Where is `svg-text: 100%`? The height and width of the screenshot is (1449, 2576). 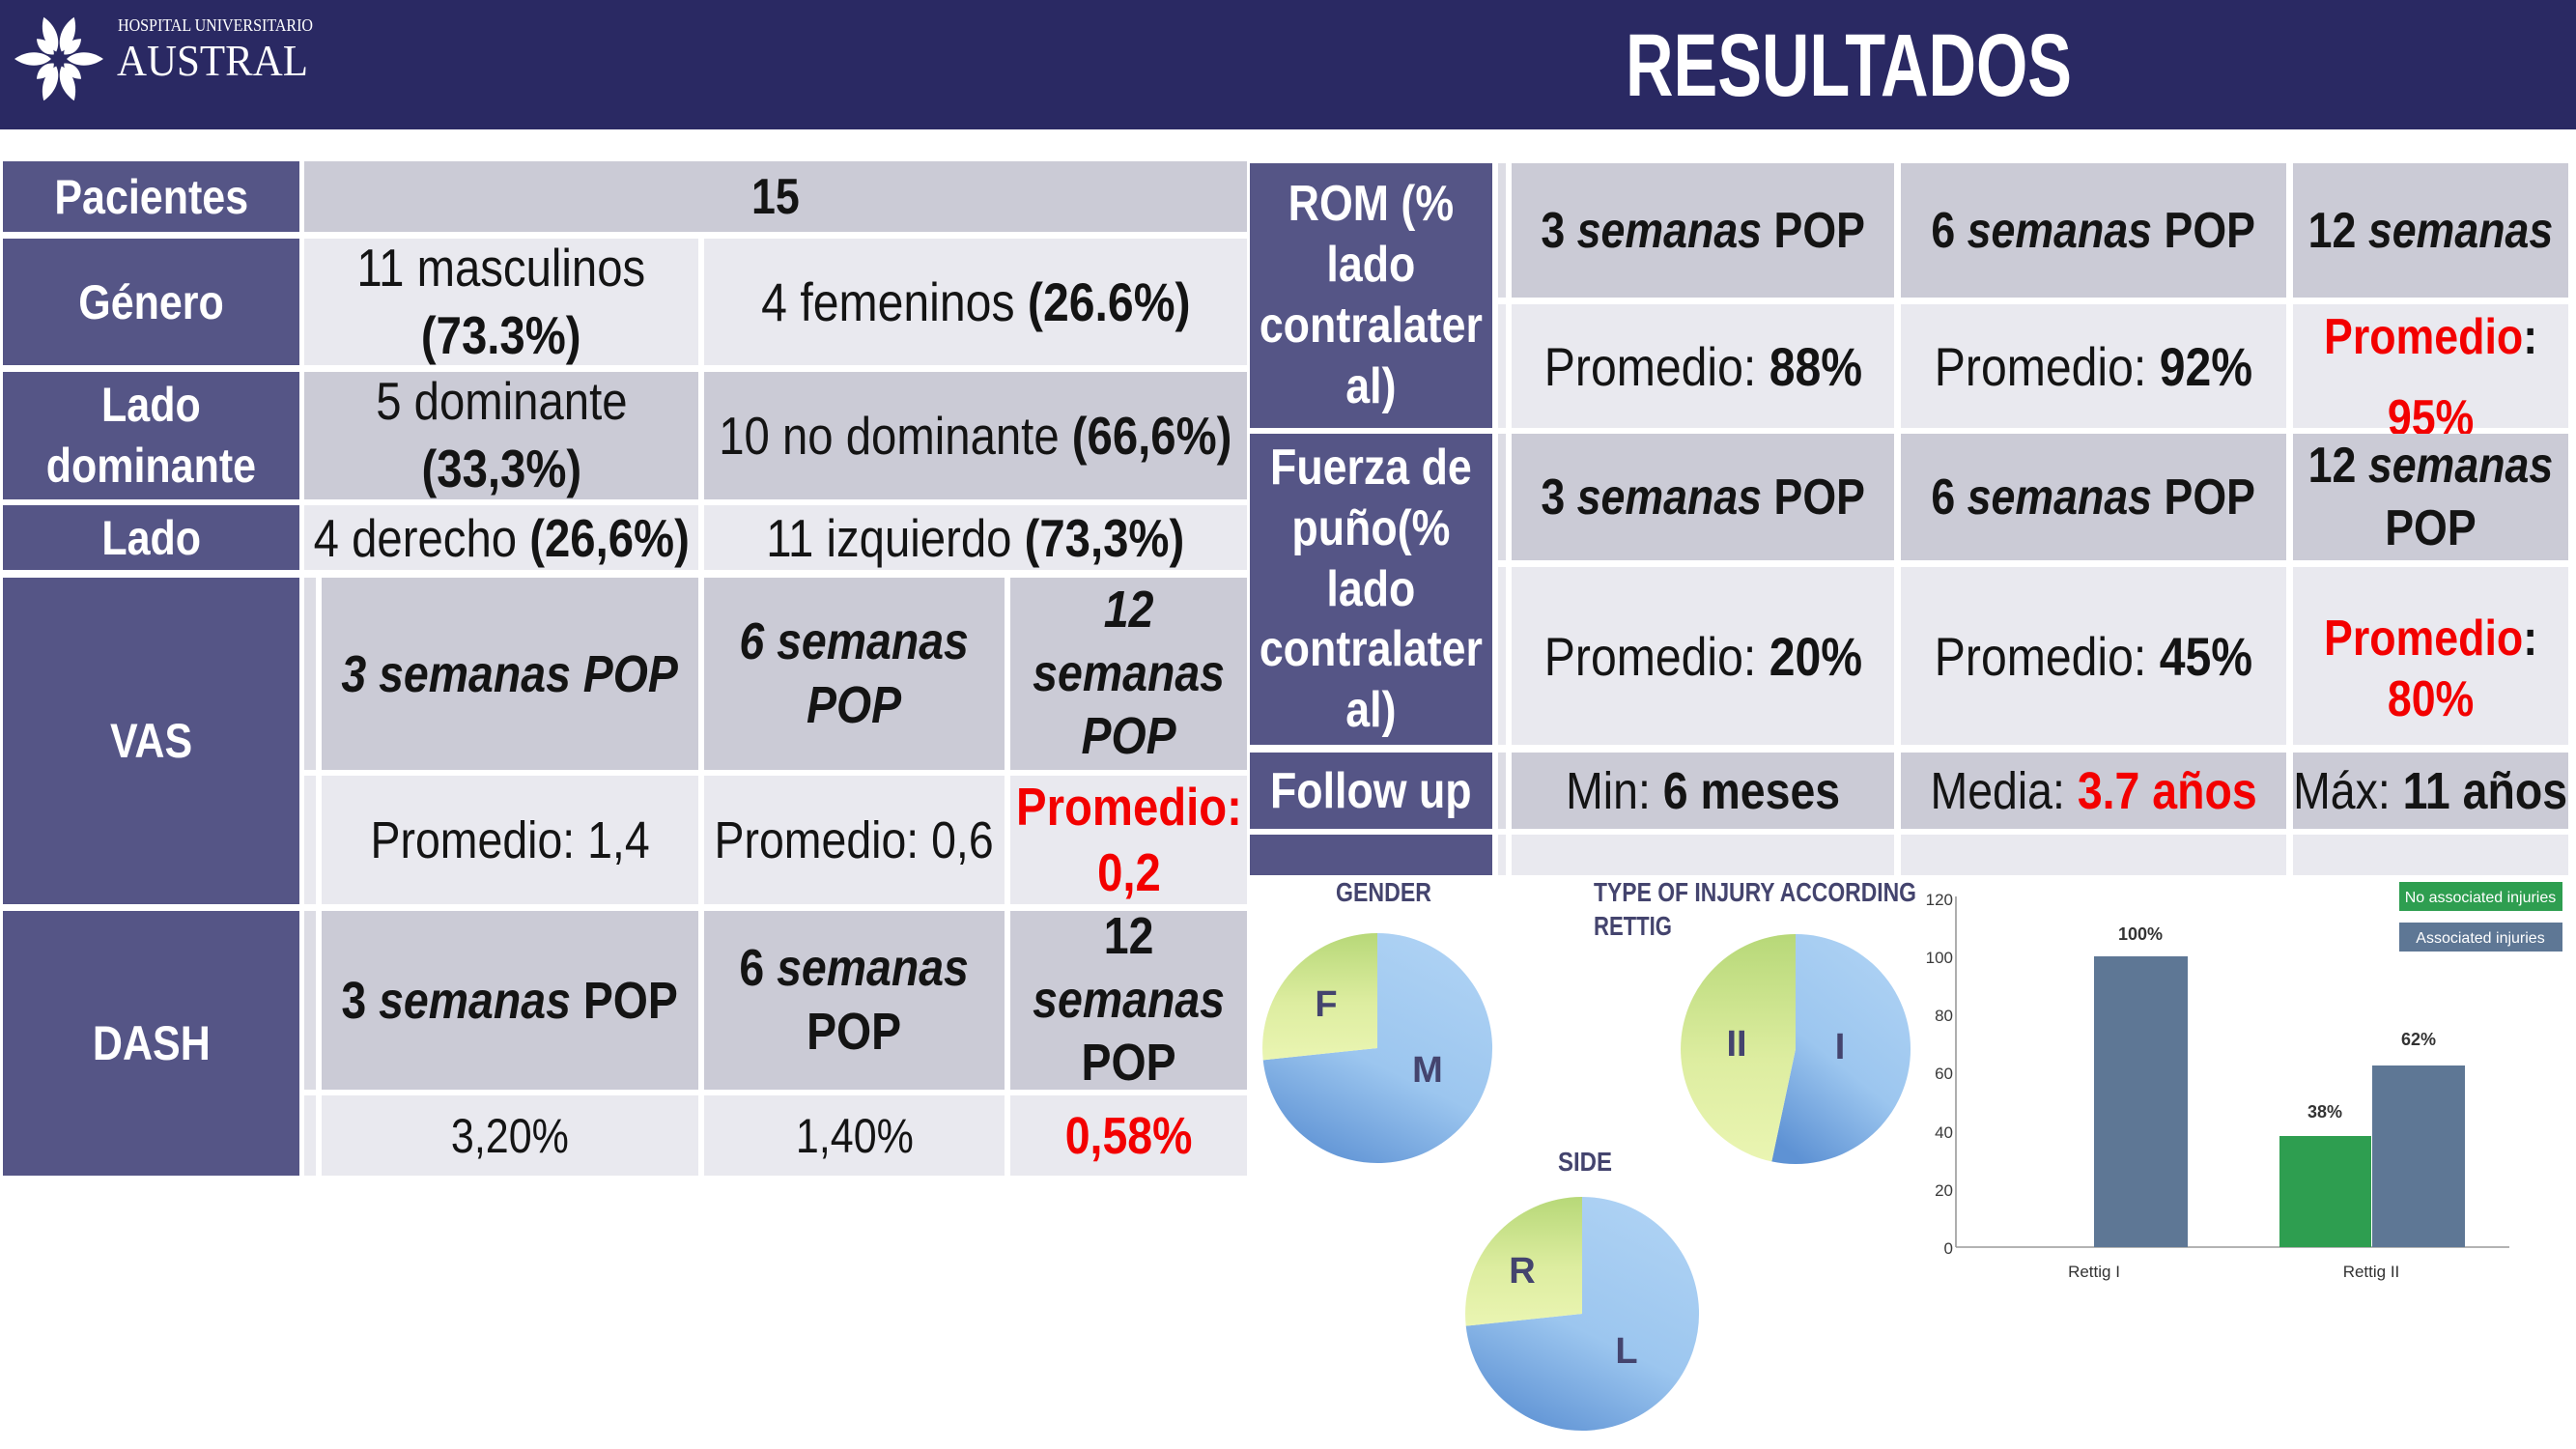 svg-text: 100% is located at coordinates (2140, 934).